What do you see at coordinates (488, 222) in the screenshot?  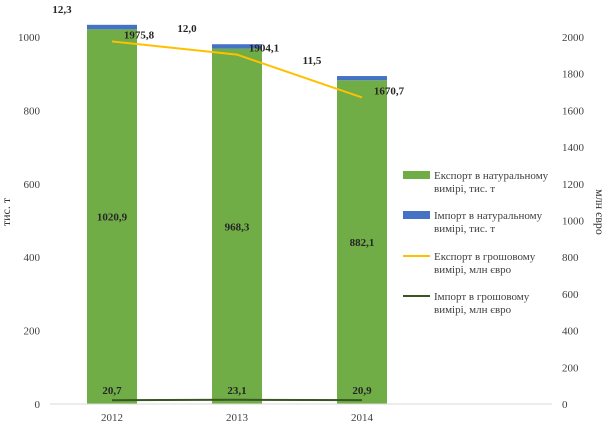 I see `legend-label: Імпорт в натуральному вимірі, тис. т` at bounding box center [488, 222].